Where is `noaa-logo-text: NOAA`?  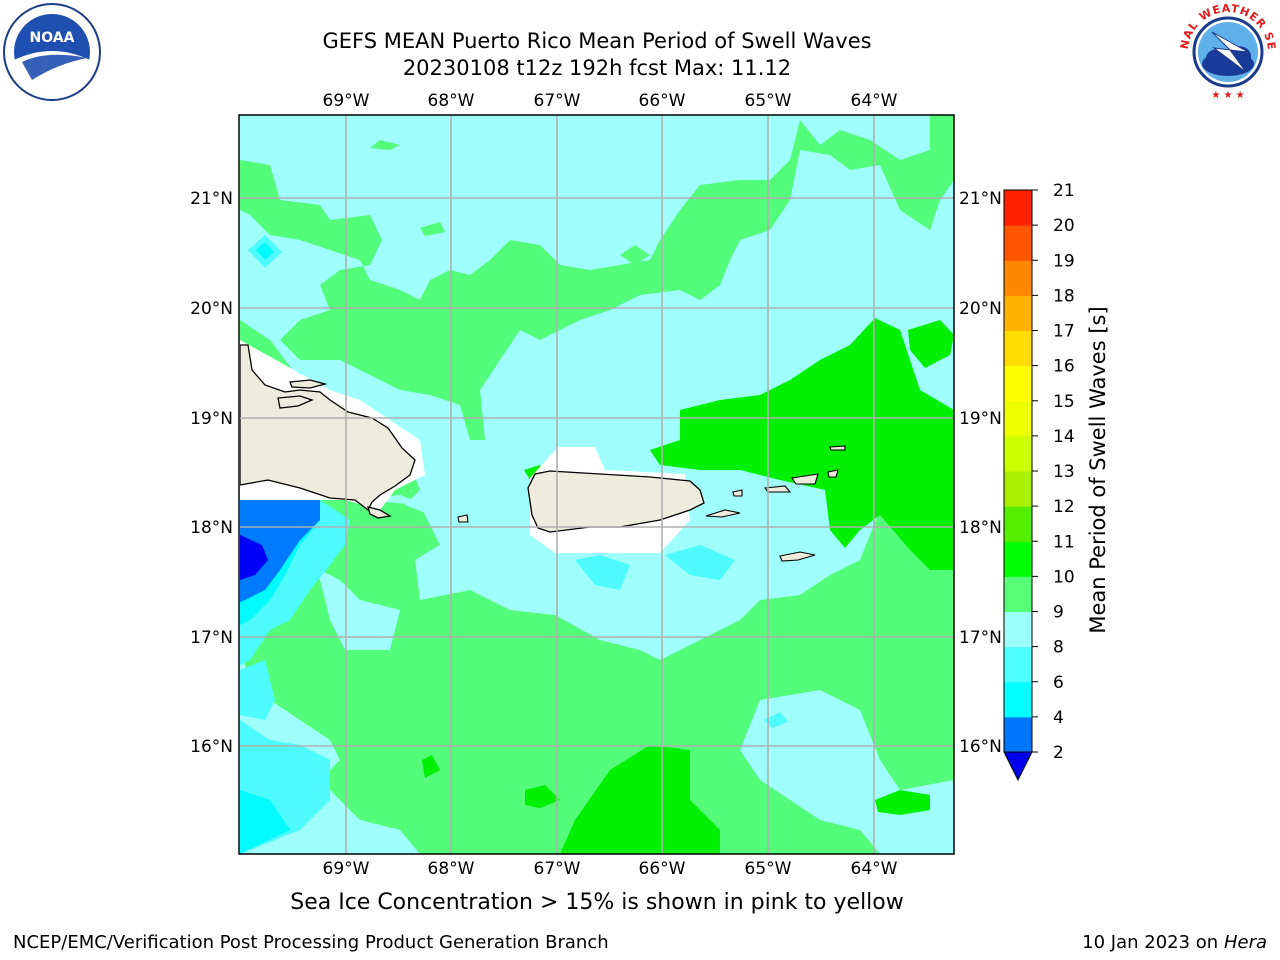 noaa-logo-text: NOAA is located at coordinates (52, 38).